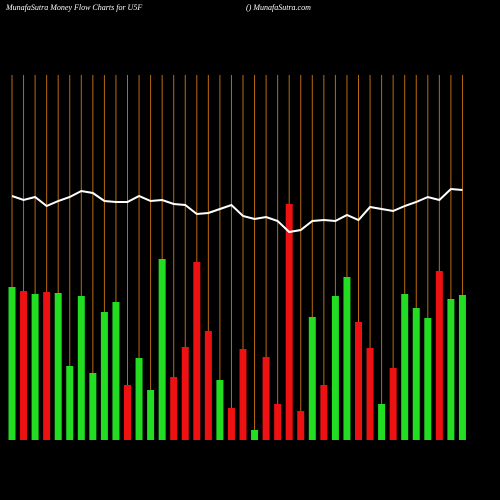 This screenshot has width=500, height=500. I want to click on chart-title: MunafaSutra Money Flow Charts for U5F, so click(73, 7).